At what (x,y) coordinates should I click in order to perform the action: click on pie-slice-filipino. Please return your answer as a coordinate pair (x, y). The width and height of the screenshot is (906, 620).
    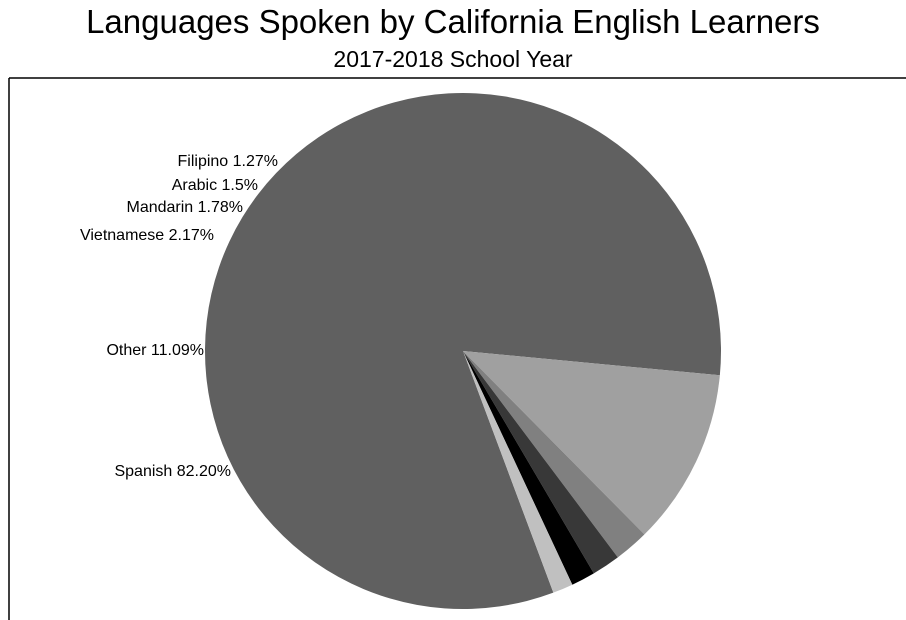
    Looking at the image, I should click on (518, 472).